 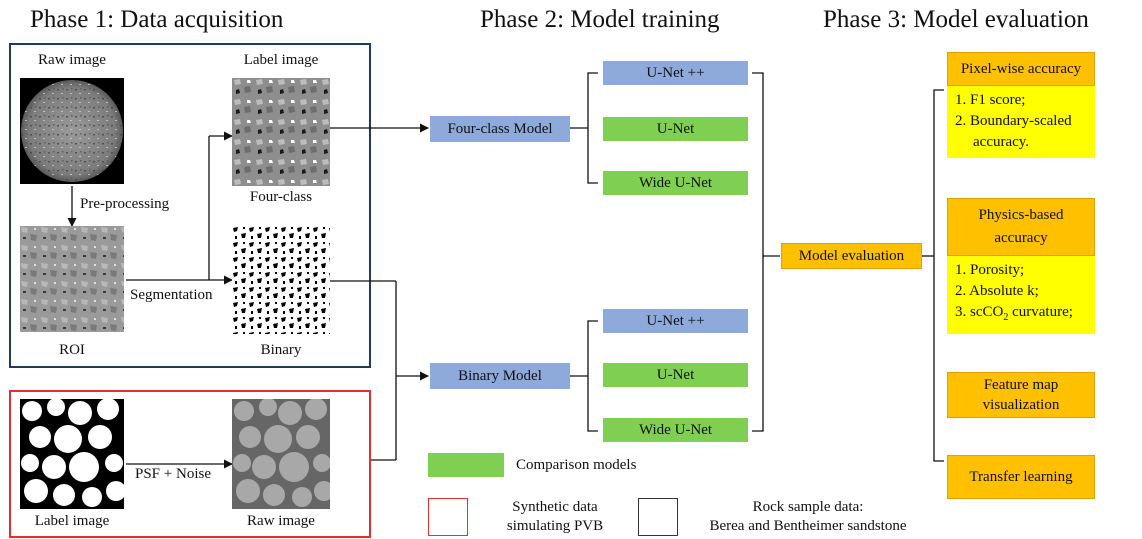 What do you see at coordinates (1021, 69) in the screenshot?
I see `pixel-wise-accuracy-title: Pixel-wise accuracy` at bounding box center [1021, 69].